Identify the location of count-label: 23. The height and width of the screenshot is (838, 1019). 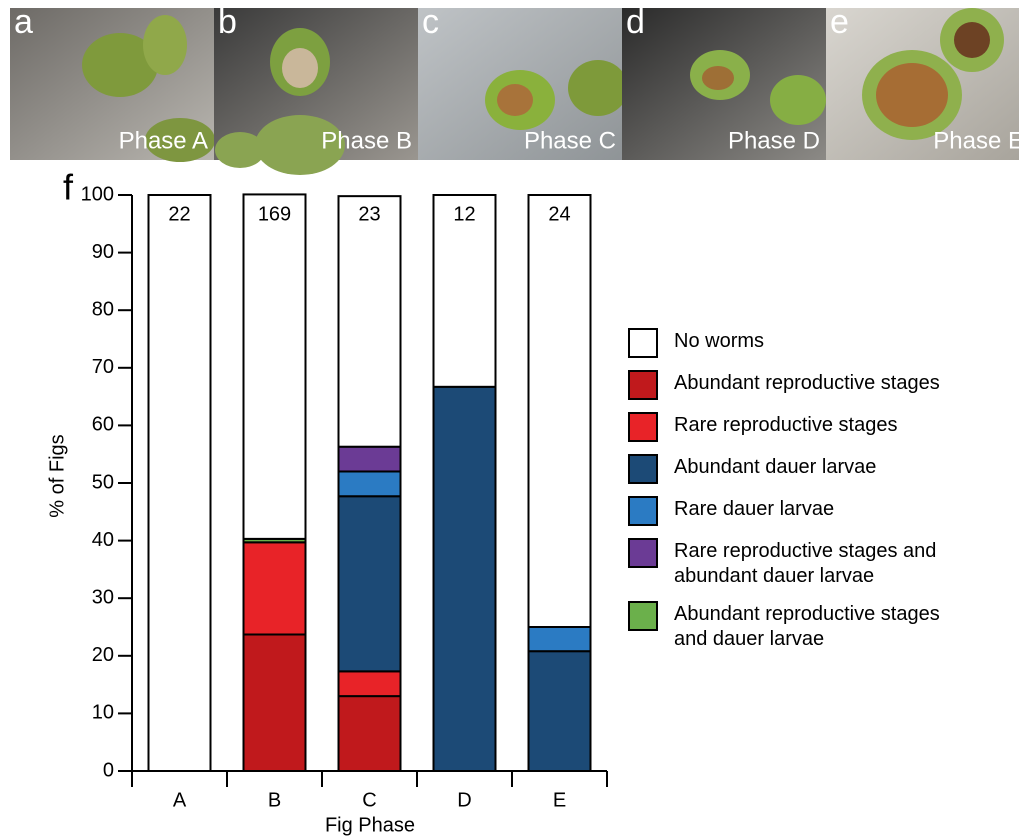
(369, 214).